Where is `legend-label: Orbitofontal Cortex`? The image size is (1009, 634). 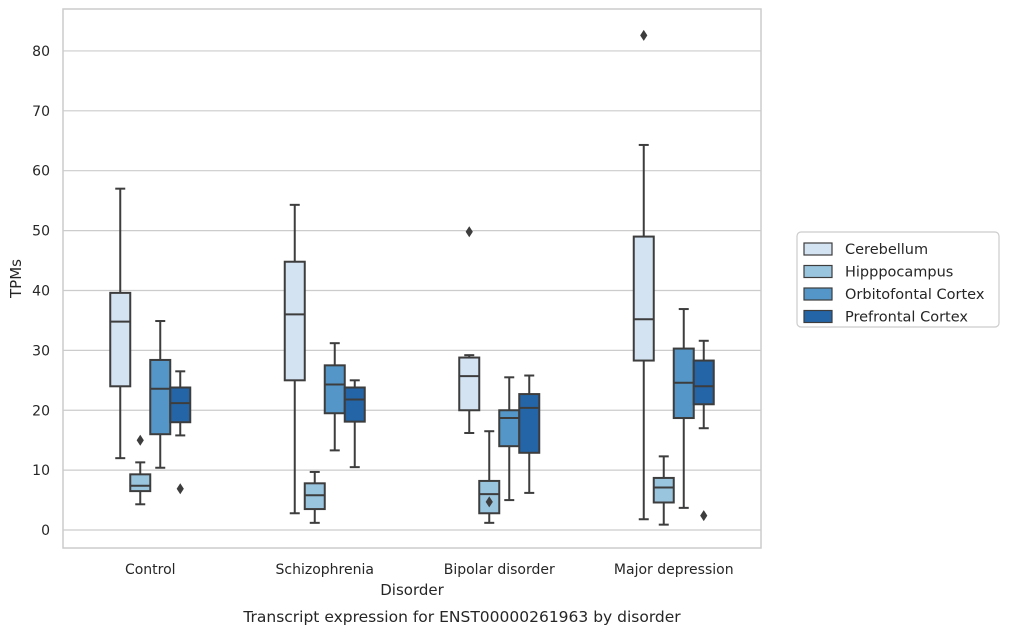 legend-label: Orbitofontal Cortex is located at coordinates (915, 295).